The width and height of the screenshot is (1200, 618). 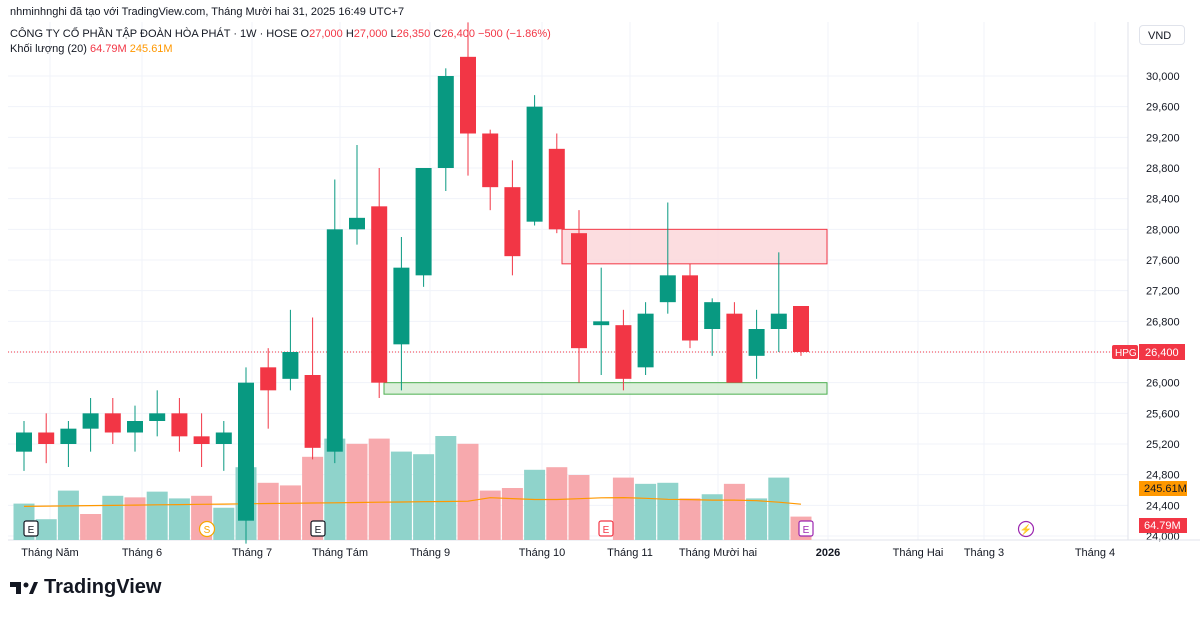 I want to click on y-tick-label: 28,000, so click(x=1163, y=230).